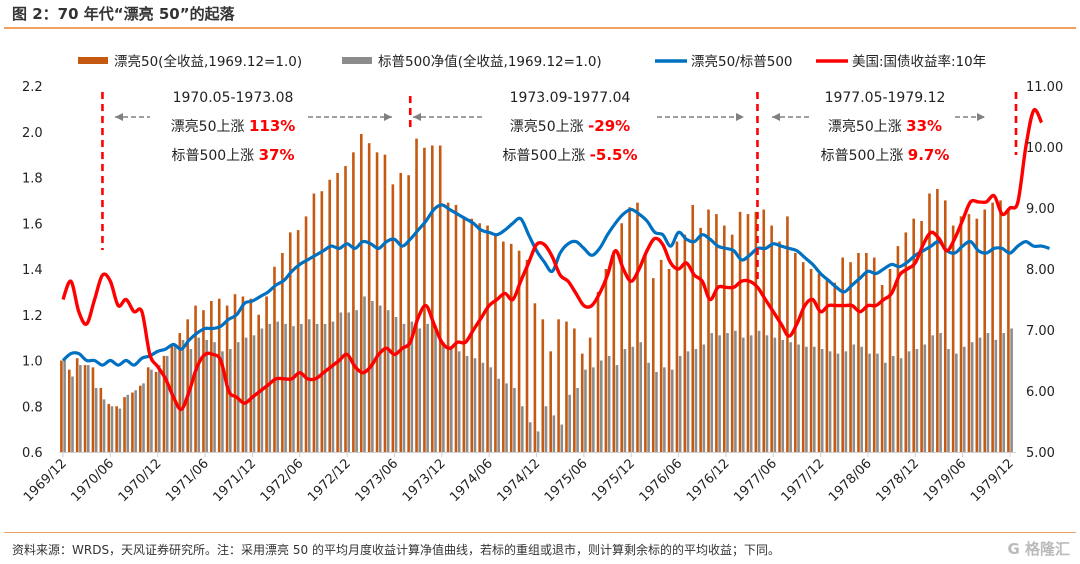 The image size is (1080, 564). I want to click on x-tick-label: 1975/06, so click(566, 480).